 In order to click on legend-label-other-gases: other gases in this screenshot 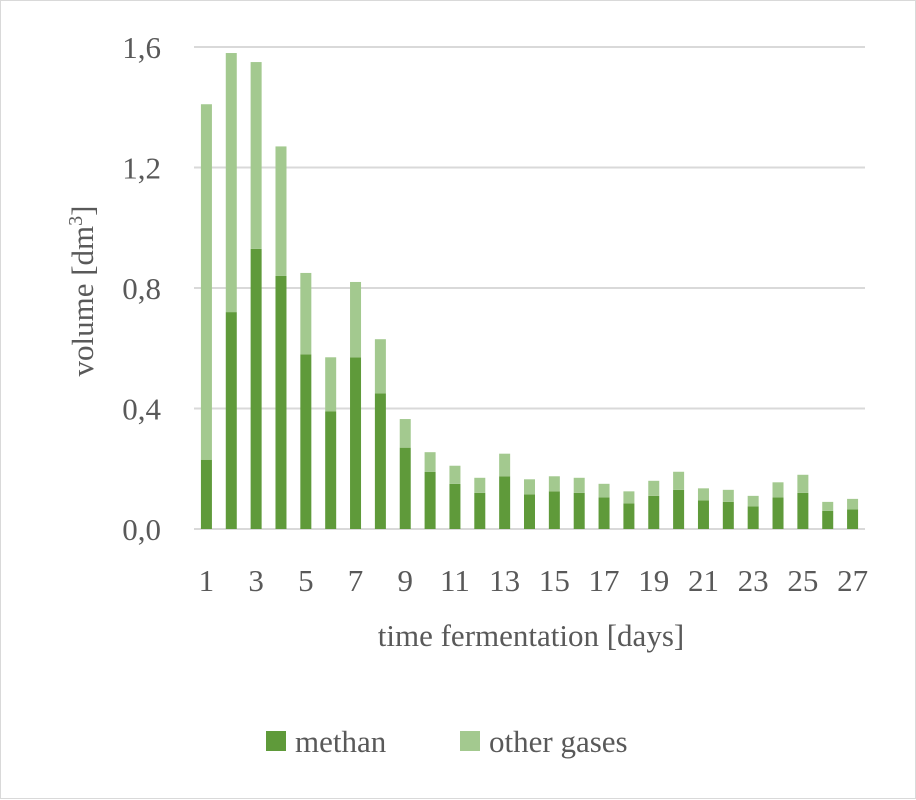, I will do `click(558, 741)`.